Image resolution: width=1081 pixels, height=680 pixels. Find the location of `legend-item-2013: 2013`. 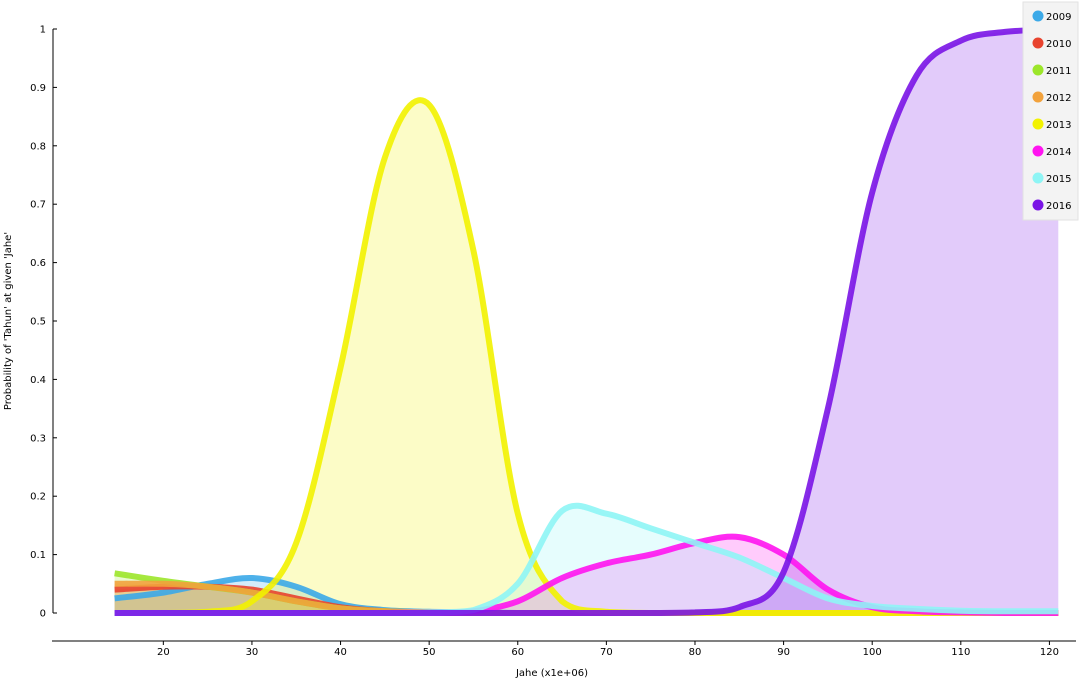

legend-item-2013: 2013 is located at coordinates (1052, 125).